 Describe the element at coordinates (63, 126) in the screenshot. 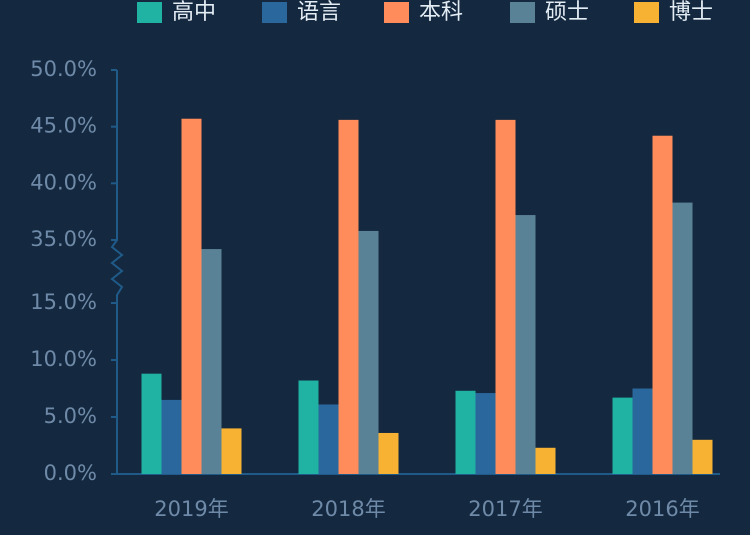

I see `y-tick-label: 45.0%` at that location.